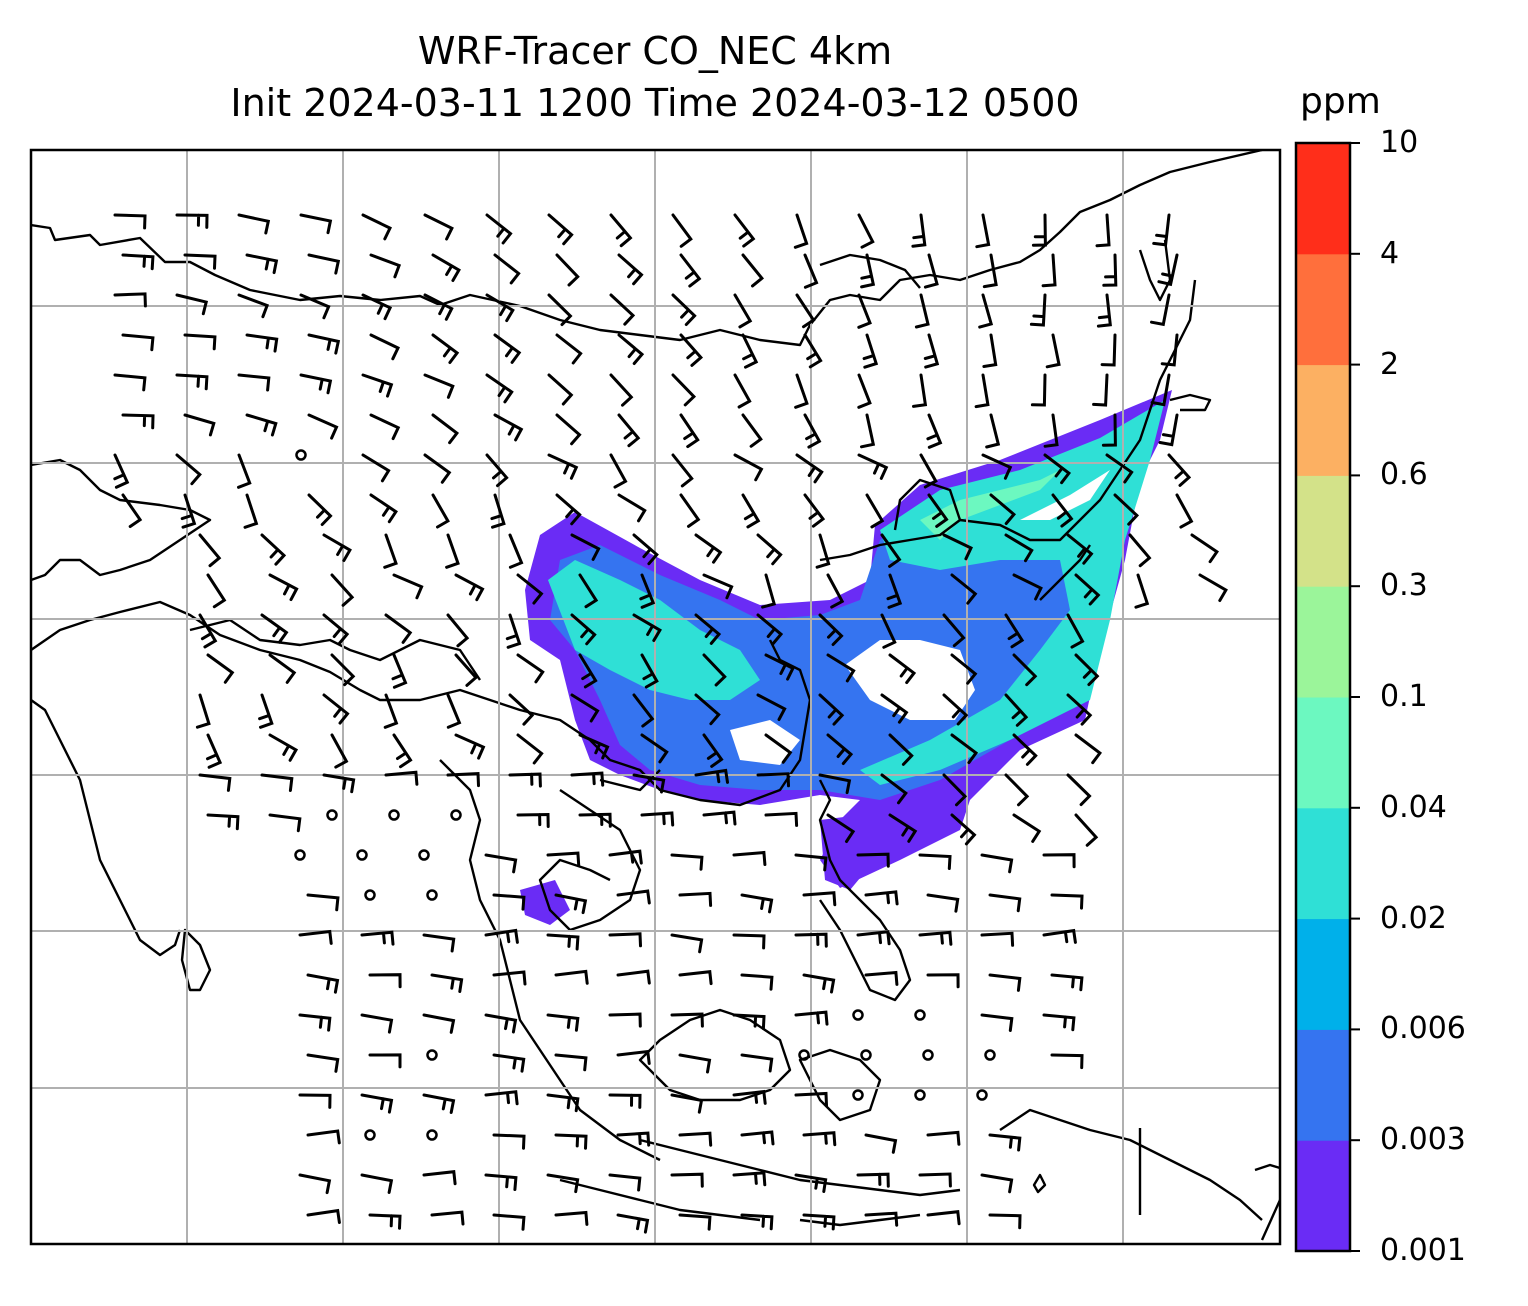  Describe the element at coordinates (545, 902) in the screenshot. I see `plume-south-patch` at that location.